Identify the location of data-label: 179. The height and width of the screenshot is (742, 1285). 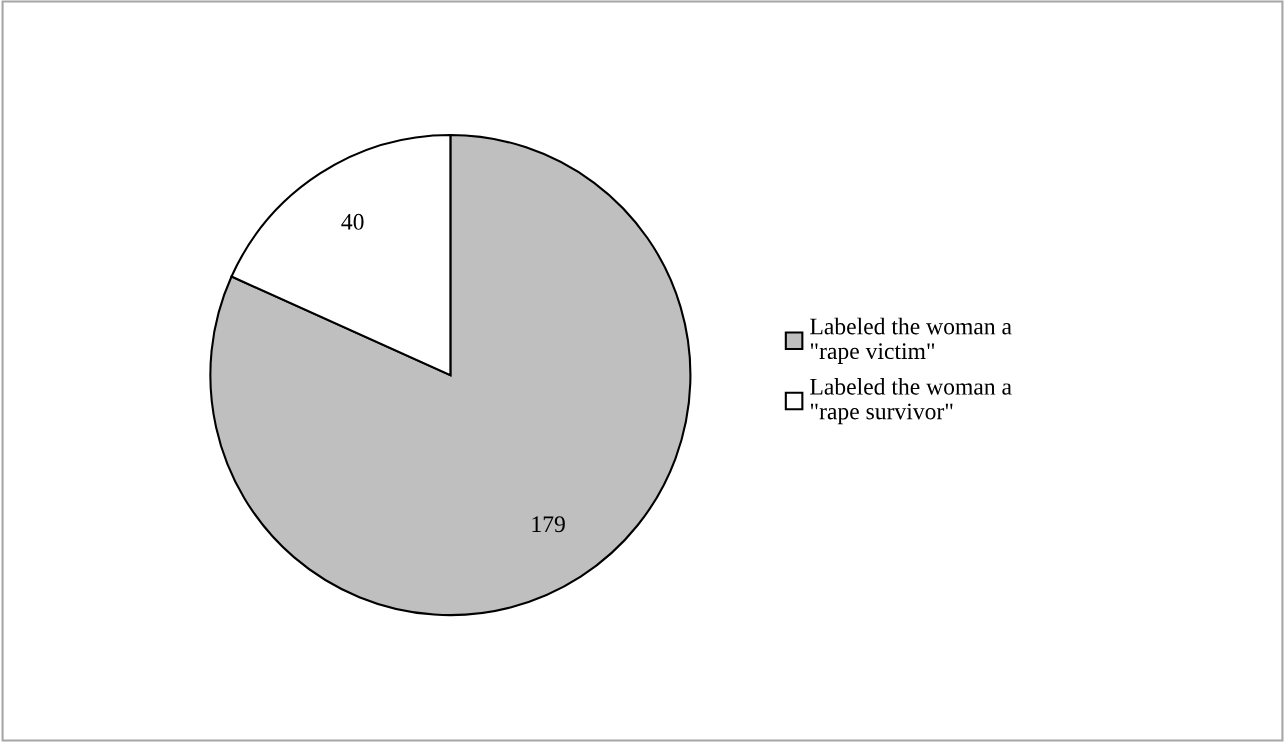
(548, 524).